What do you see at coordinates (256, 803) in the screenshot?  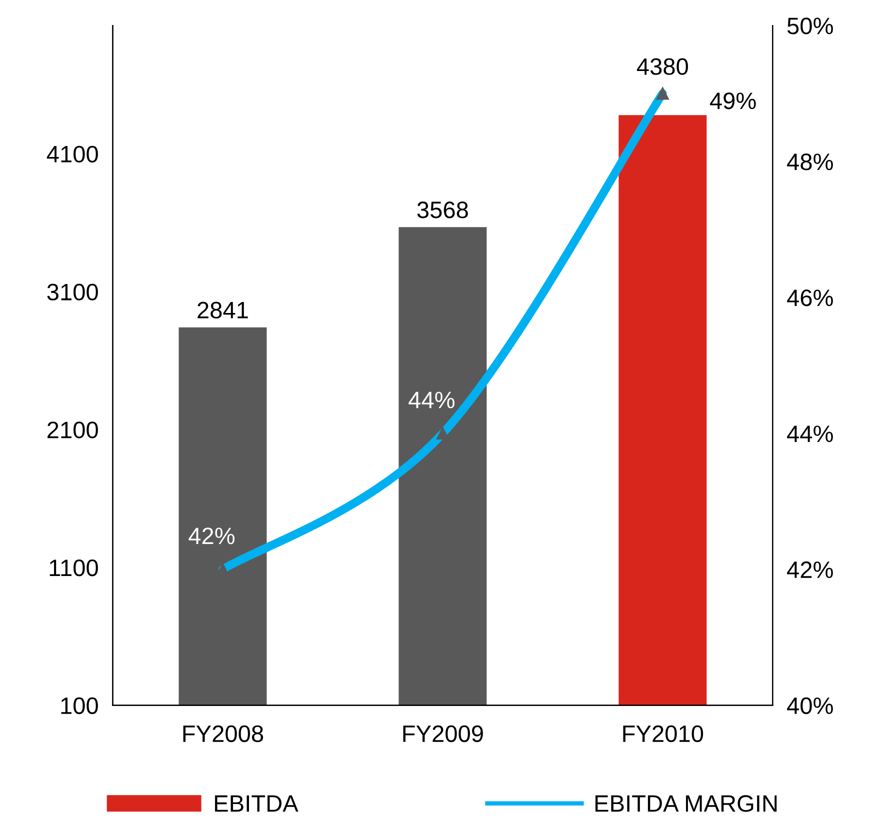 I see `legend-label: EBITDA` at bounding box center [256, 803].